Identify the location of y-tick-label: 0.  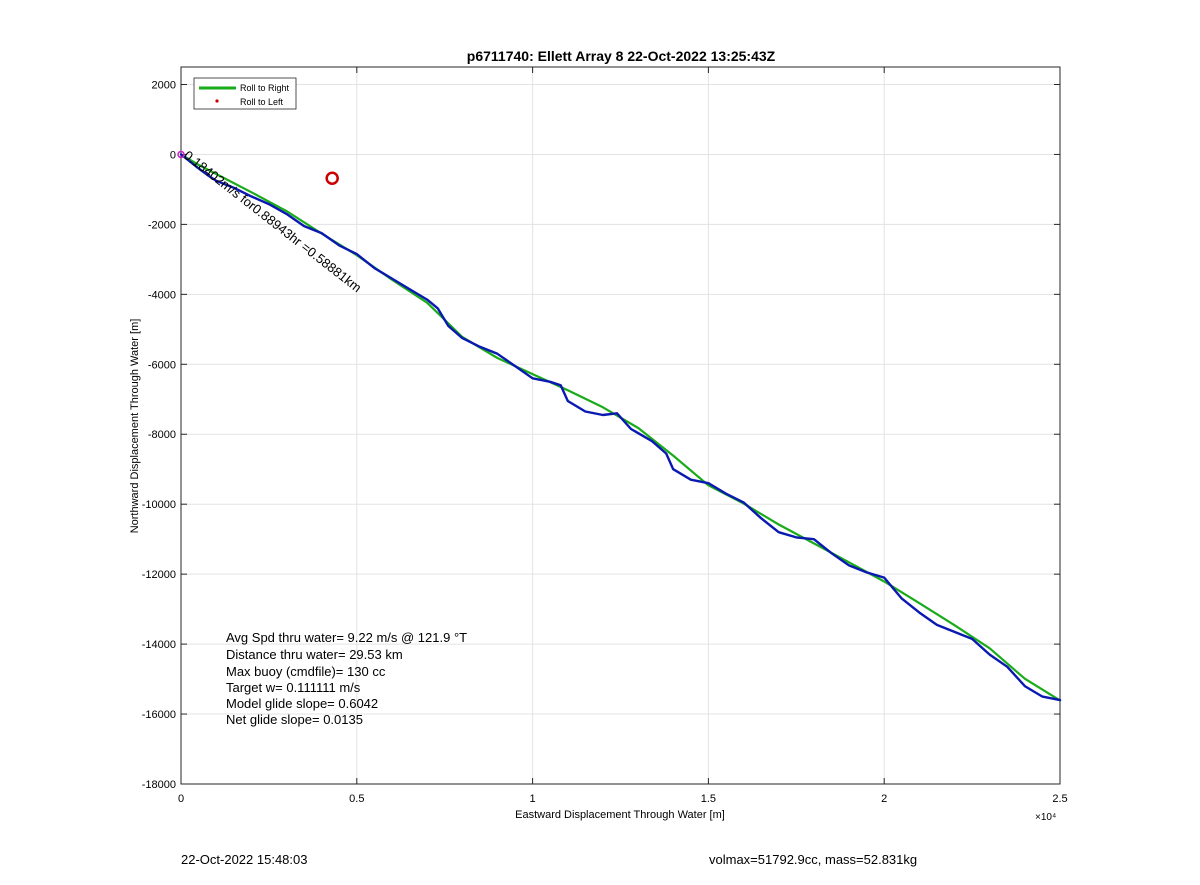
(173, 155).